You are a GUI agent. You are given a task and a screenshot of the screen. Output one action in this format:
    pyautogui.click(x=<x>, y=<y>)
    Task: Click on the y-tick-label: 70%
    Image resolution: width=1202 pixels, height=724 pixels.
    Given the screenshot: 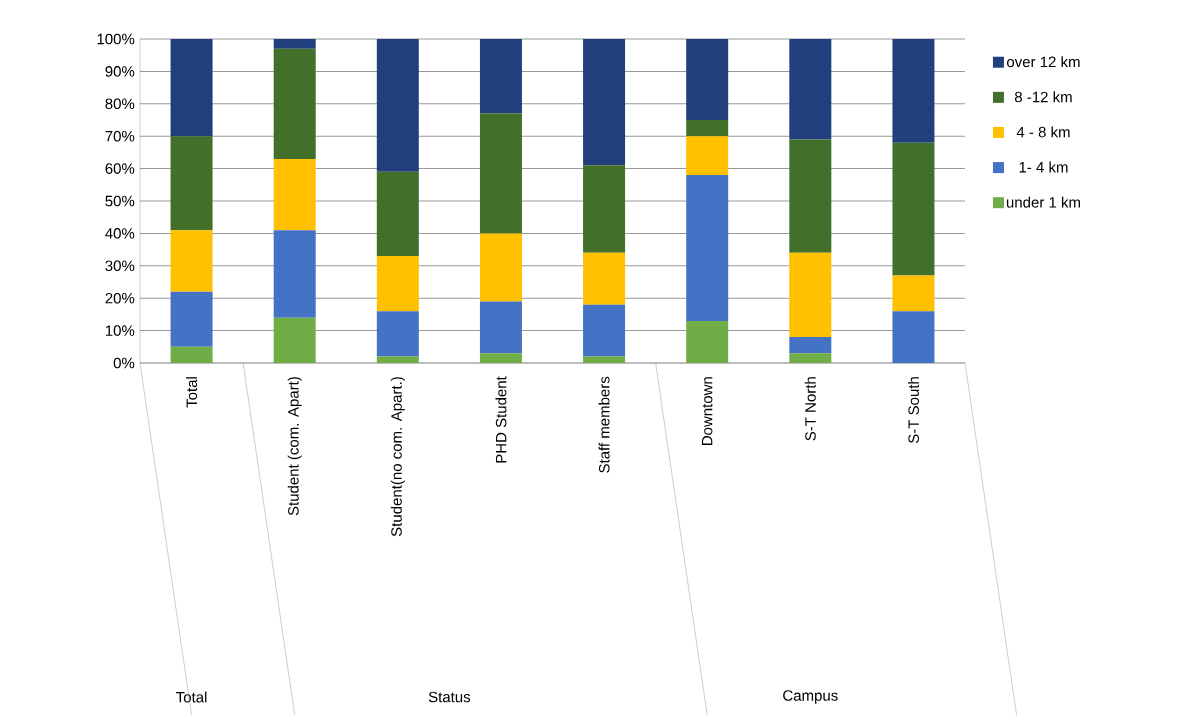 What is the action you would take?
    pyautogui.click(x=120, y=136)
    